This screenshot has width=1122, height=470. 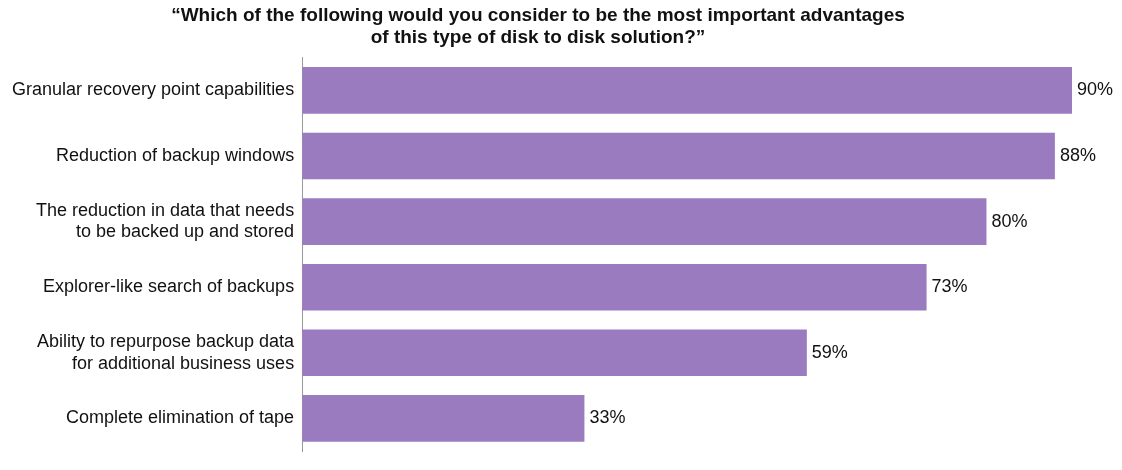 I want to click on chart-title: “Which of the following would you consider to be the most important advantages of this type of disk to disk solution?”, so click(x=538, y=25).